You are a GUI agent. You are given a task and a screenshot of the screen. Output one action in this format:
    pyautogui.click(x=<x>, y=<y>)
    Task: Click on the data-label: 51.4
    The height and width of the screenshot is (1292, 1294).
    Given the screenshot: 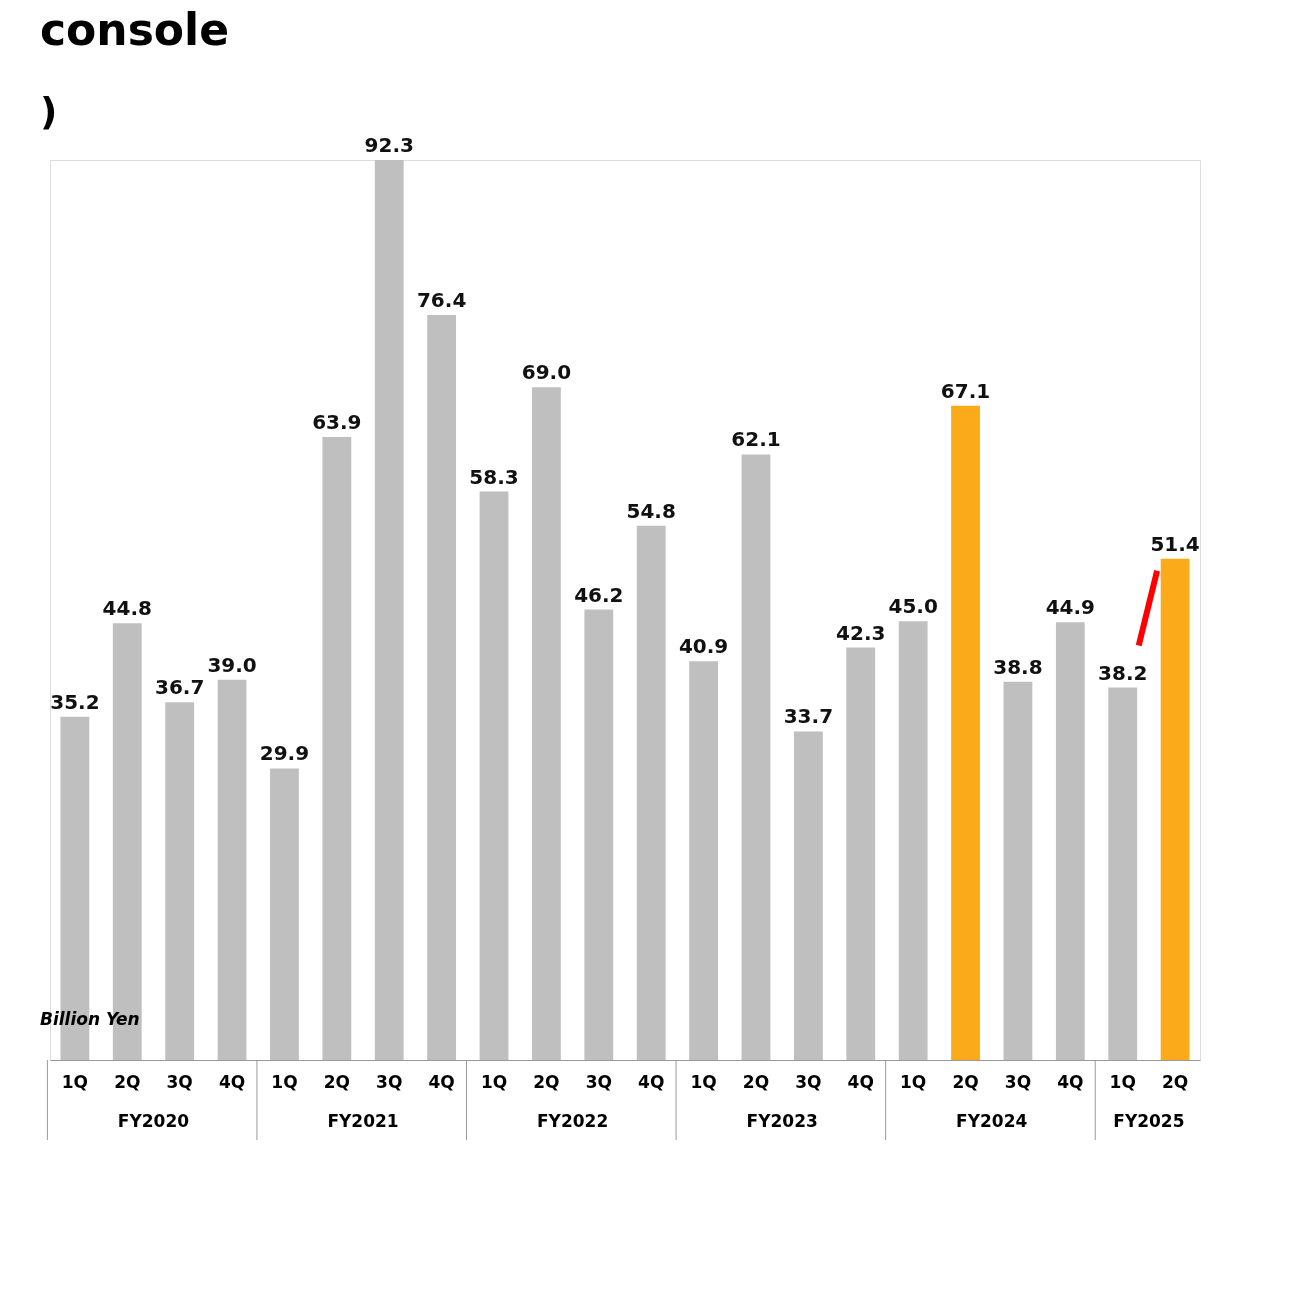 What is the action you would take?
    pyautogui.click(x=1175, y=543)
    